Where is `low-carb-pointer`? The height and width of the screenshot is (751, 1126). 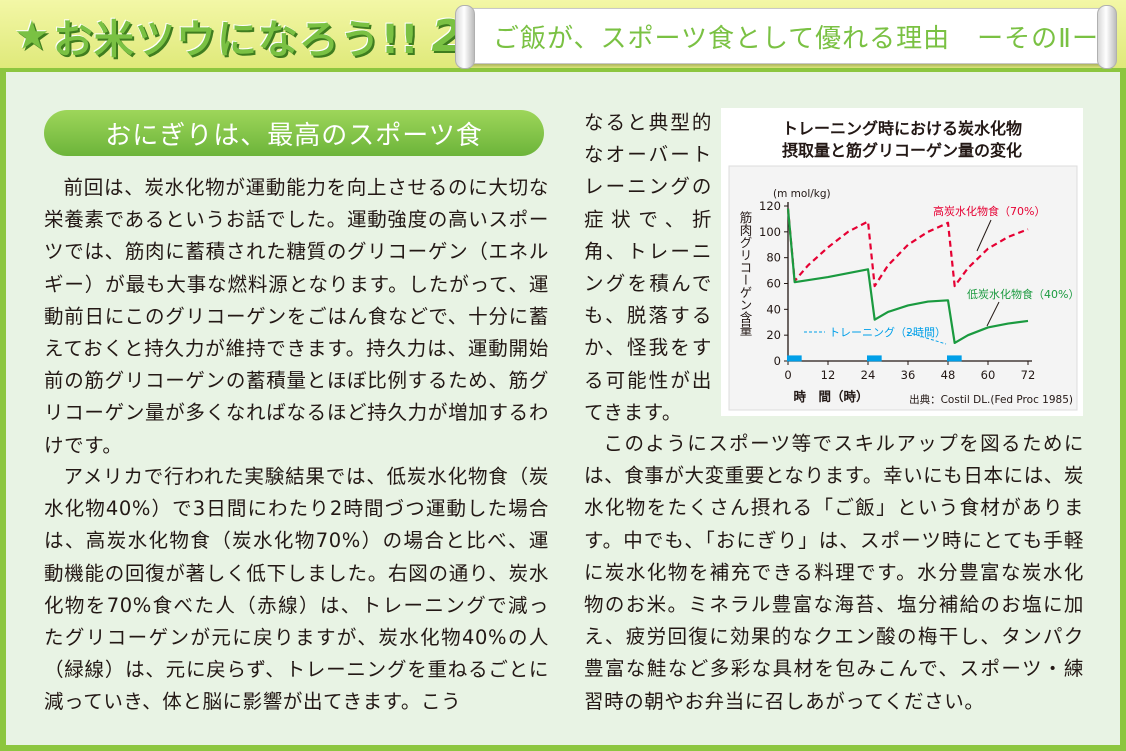
low-carb-pointer is located at coordinates (993, 314).